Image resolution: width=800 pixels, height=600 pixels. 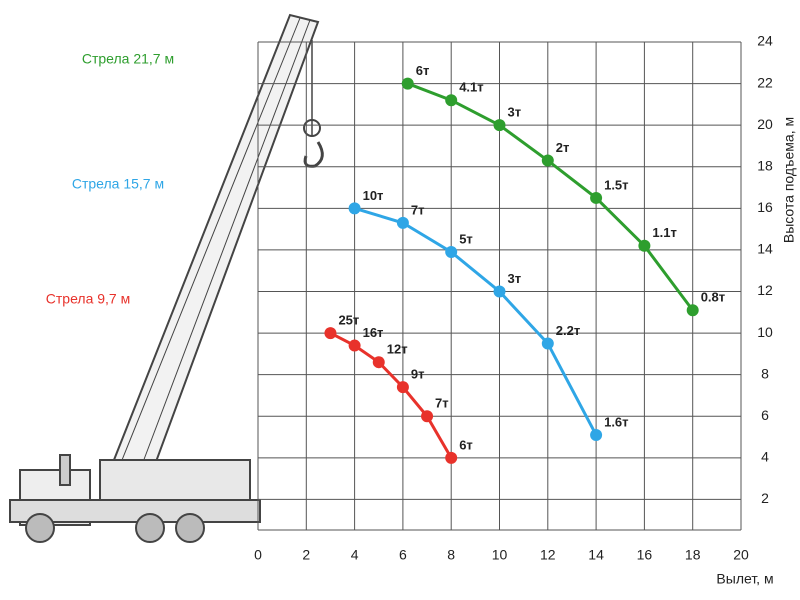 What do you see at coordinates (568, 330) in the screenshot?
I see `point-label: 2.2т` at bounding box center [568, 330].